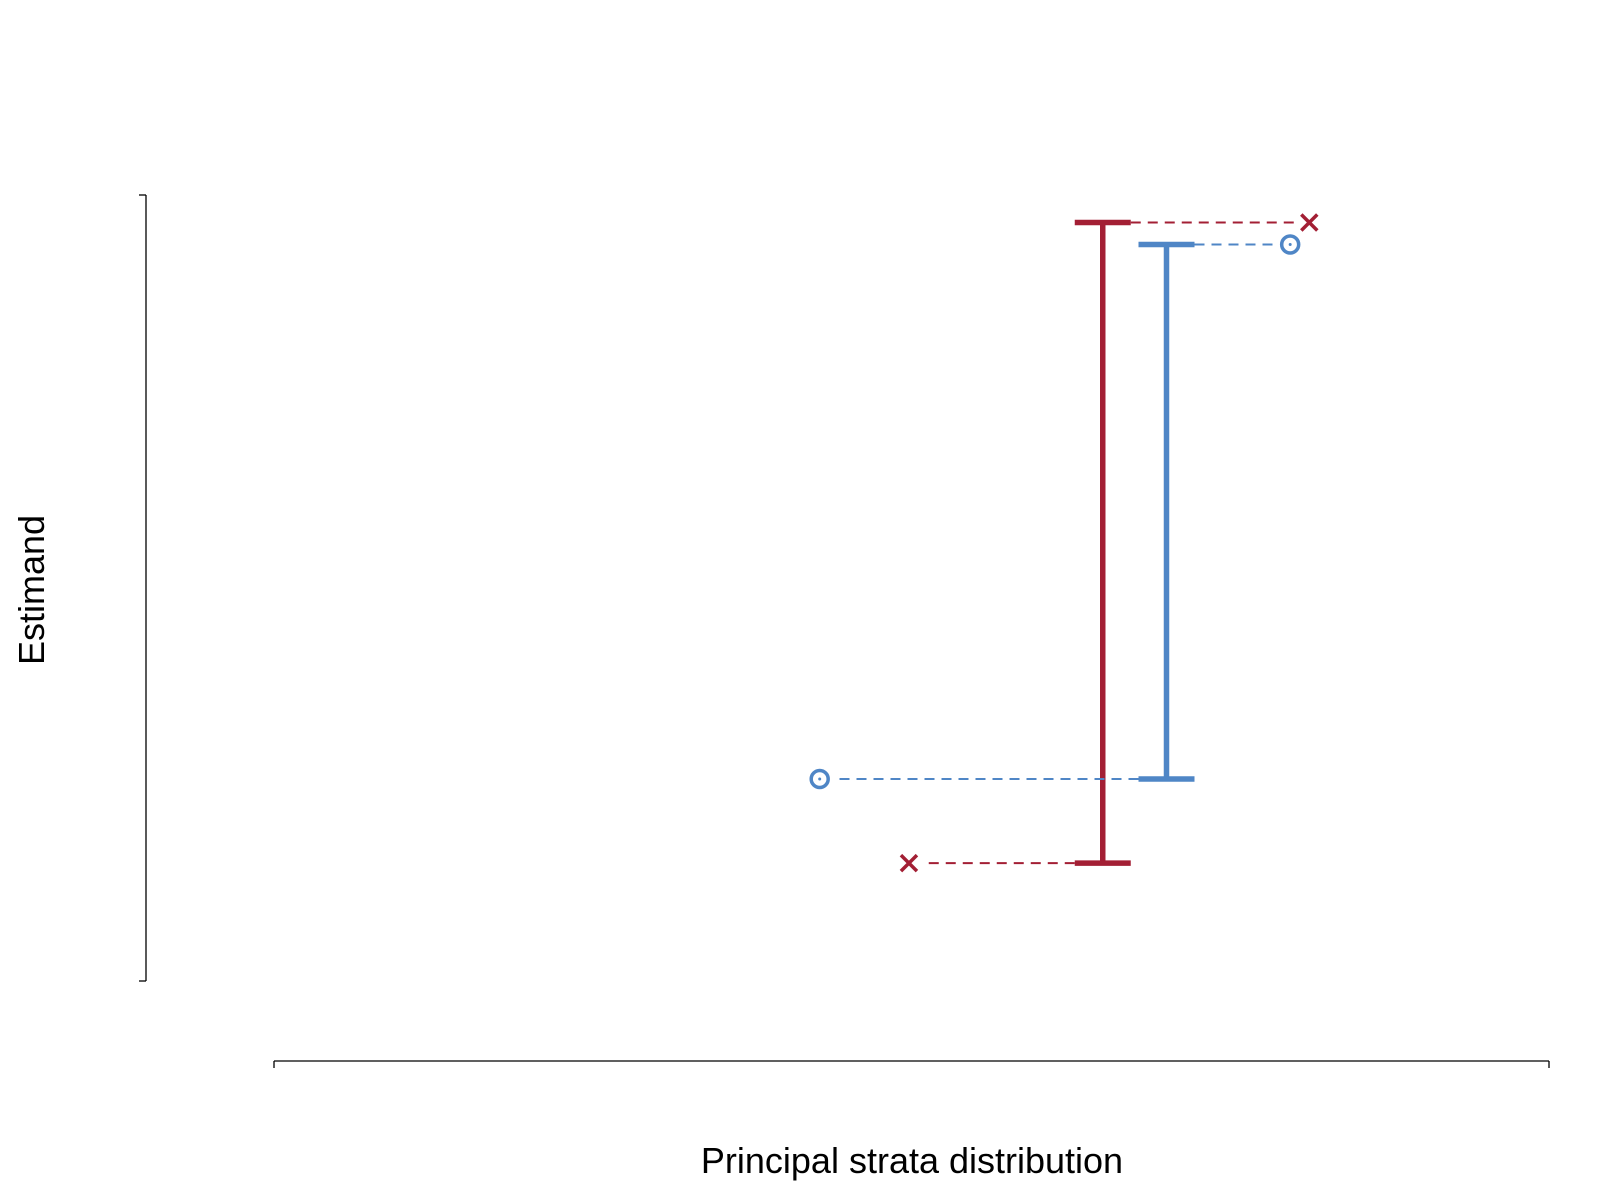  What do you see at coordinates (820, 779) in the screenshot?
I see `point-lower-circle-dot` at bounding box center [820, 779].